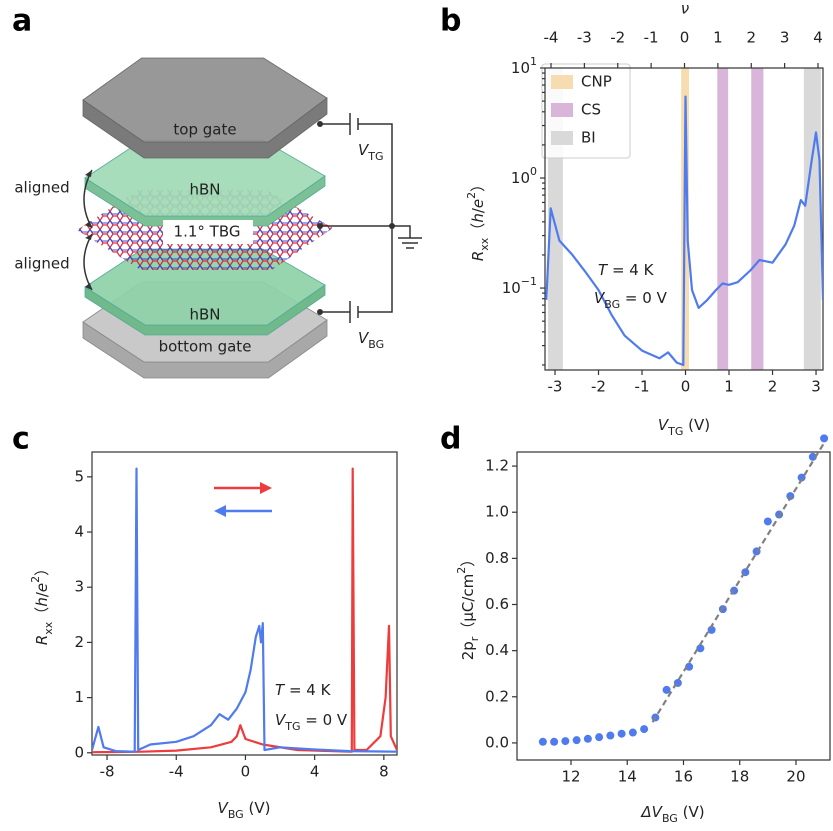  What do you see at coordinates (497, 512) in the screenshot?
I see `y-tick-label: 1.0` at bounding box center [497, 512].